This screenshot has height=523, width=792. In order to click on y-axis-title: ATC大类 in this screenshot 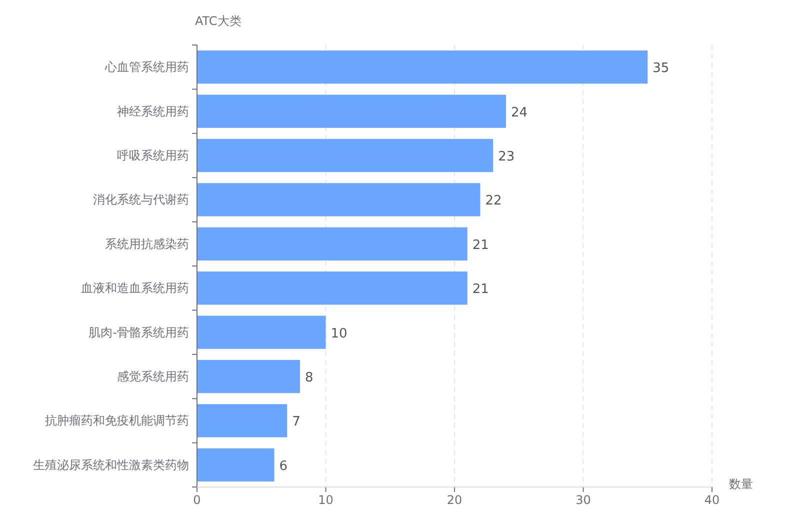, I will do `click(218, 21)`.